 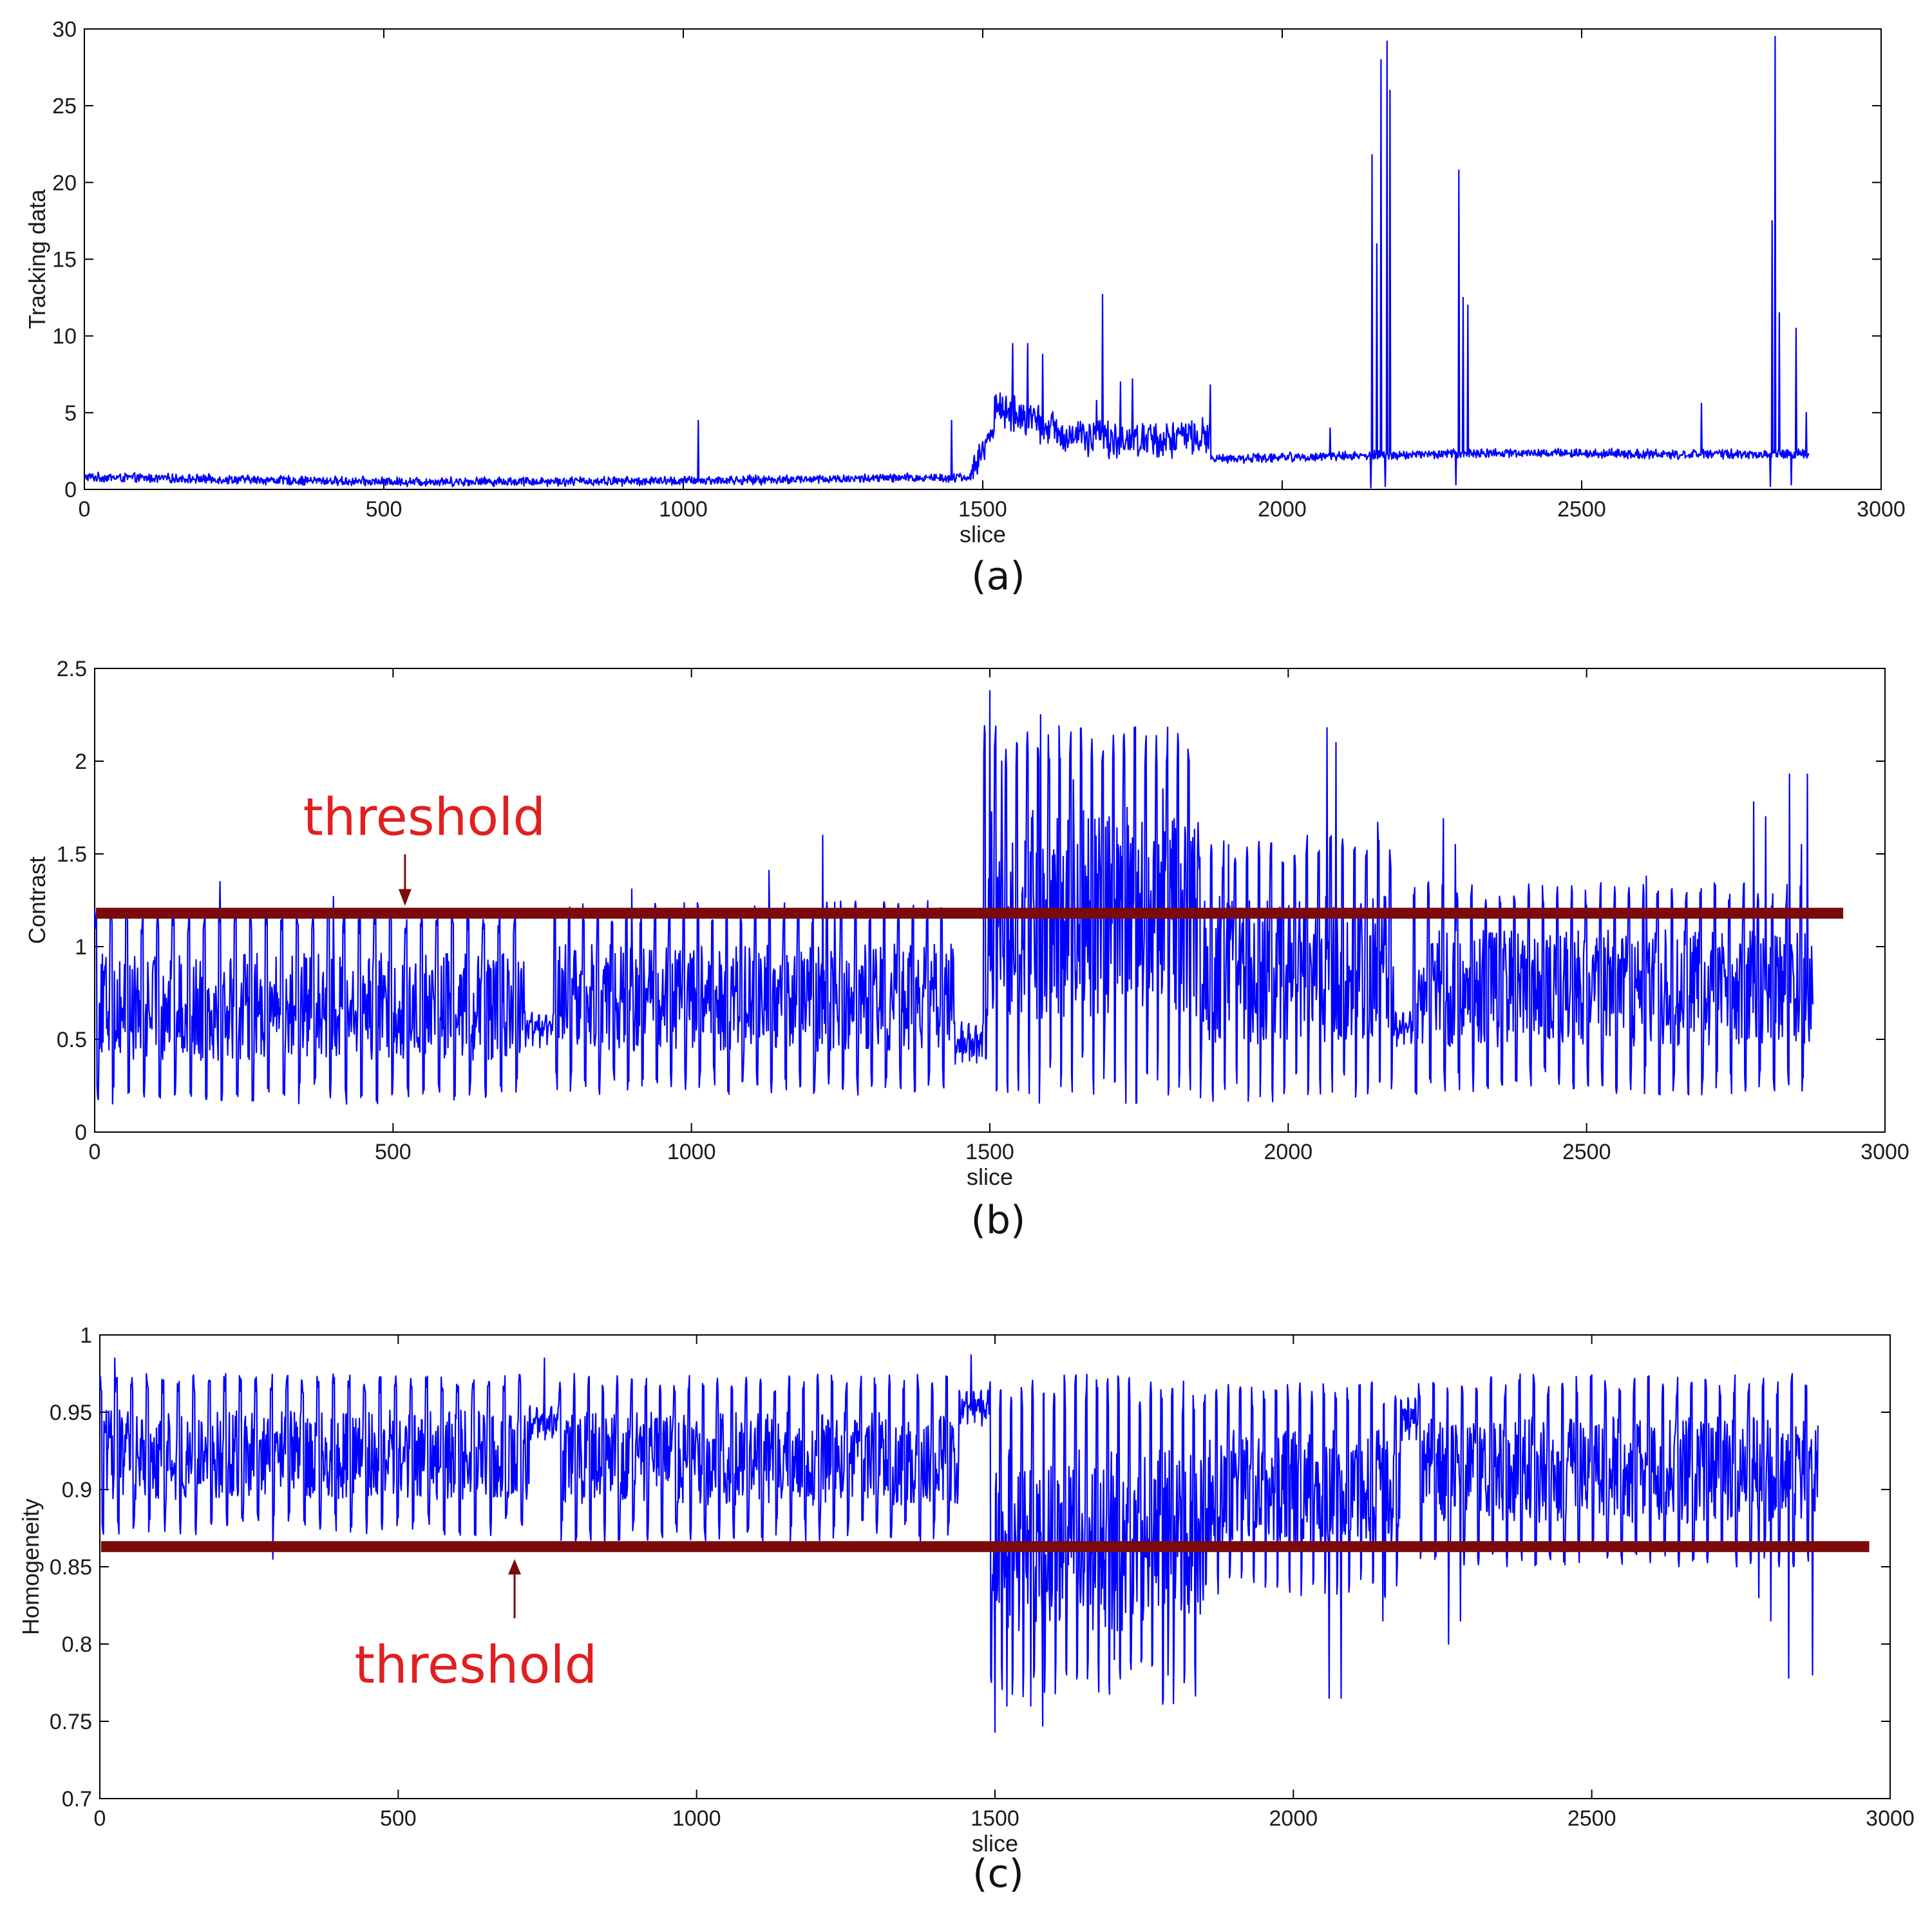 What do you see at coordinates (72, 855) in the screenshot?
I see `y-tick-label: 1.5` at bounding box center [72, 855].